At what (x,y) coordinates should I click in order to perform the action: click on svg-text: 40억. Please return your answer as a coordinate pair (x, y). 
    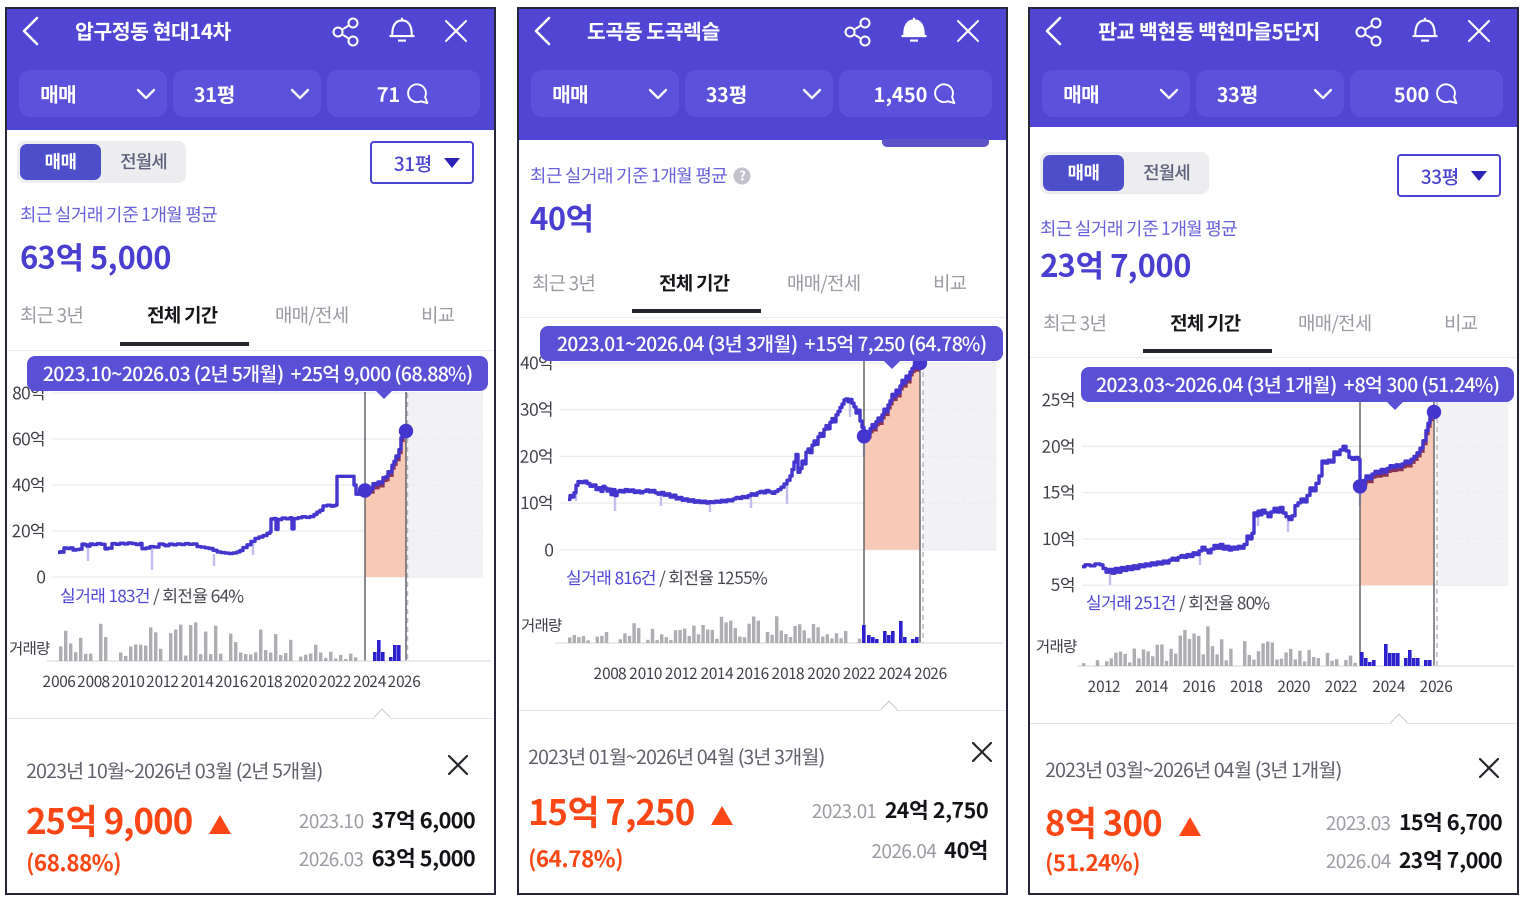
    Looking at the image, I should click on (28, 483).